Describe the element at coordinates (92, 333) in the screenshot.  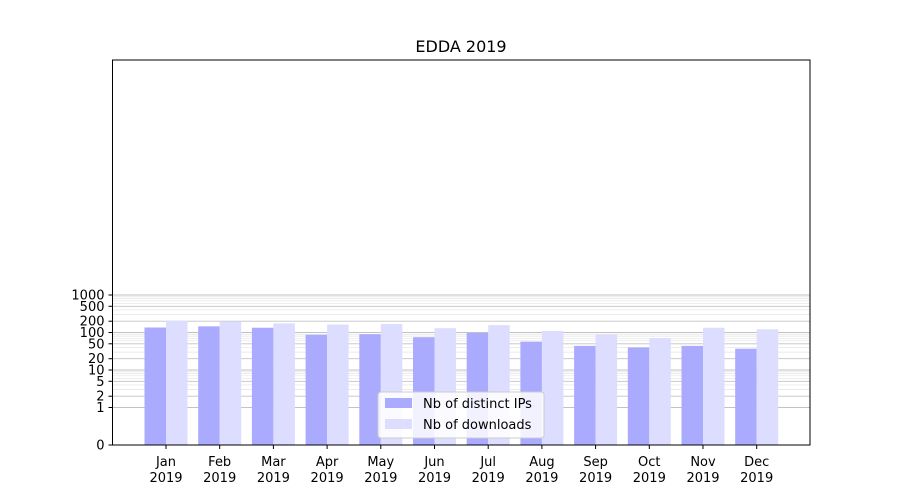
I see `y-tick-label: 100` at that location.